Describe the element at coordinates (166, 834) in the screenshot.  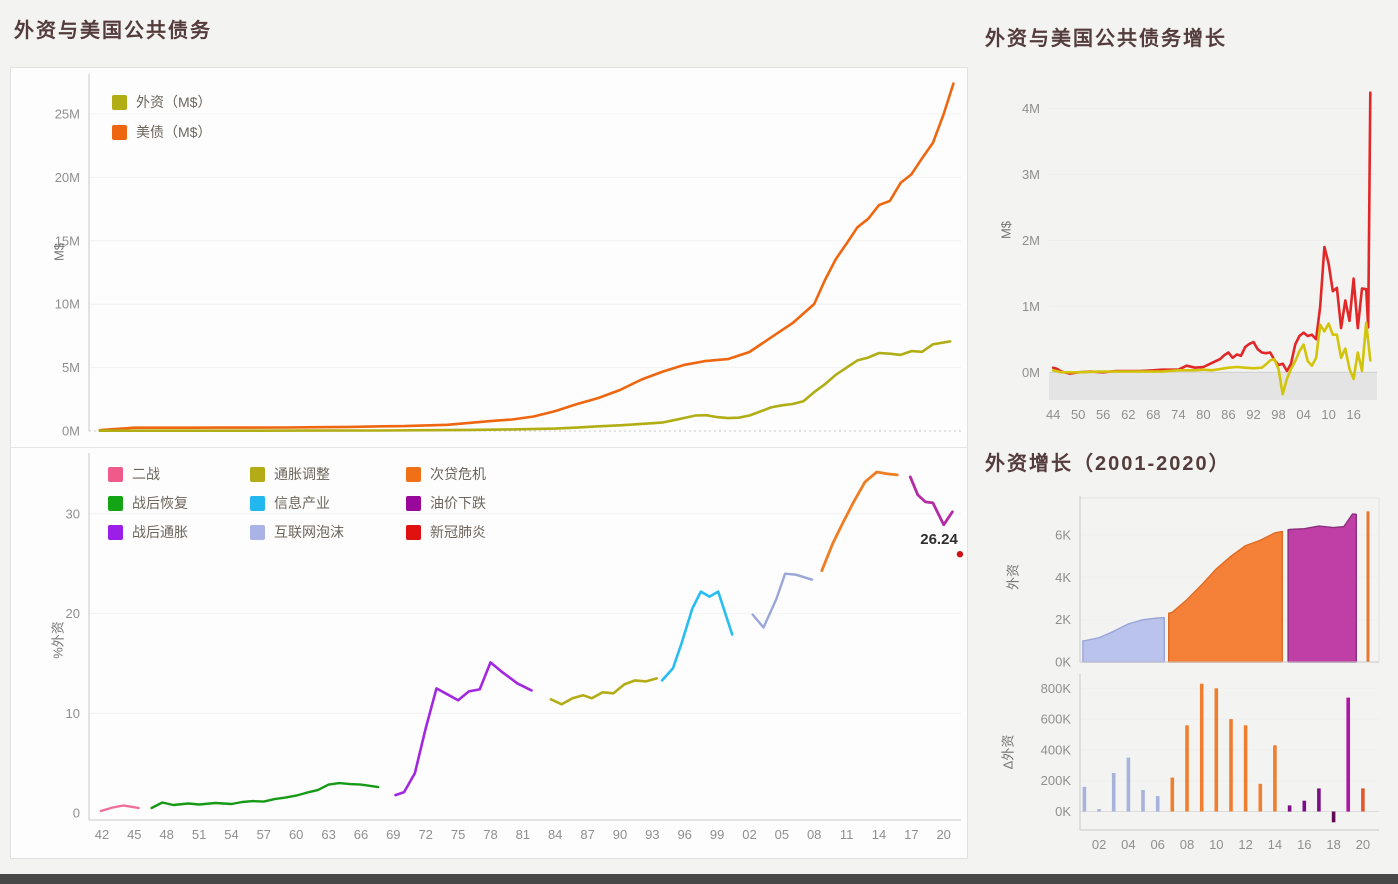
I see `svg-text: 48` at that location.